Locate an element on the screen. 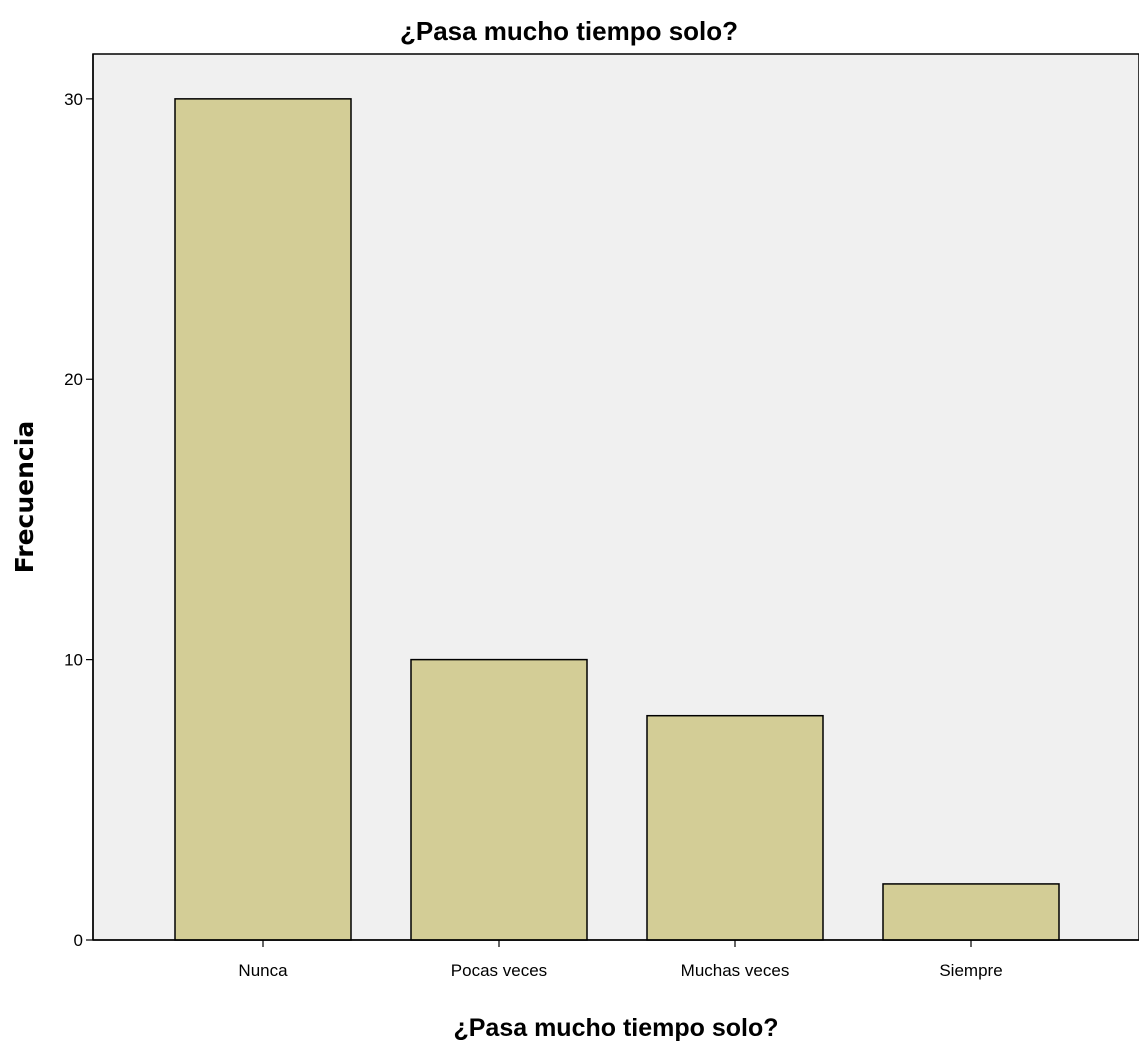  y-tick-label: 20 is located at coordinates (73, 379).